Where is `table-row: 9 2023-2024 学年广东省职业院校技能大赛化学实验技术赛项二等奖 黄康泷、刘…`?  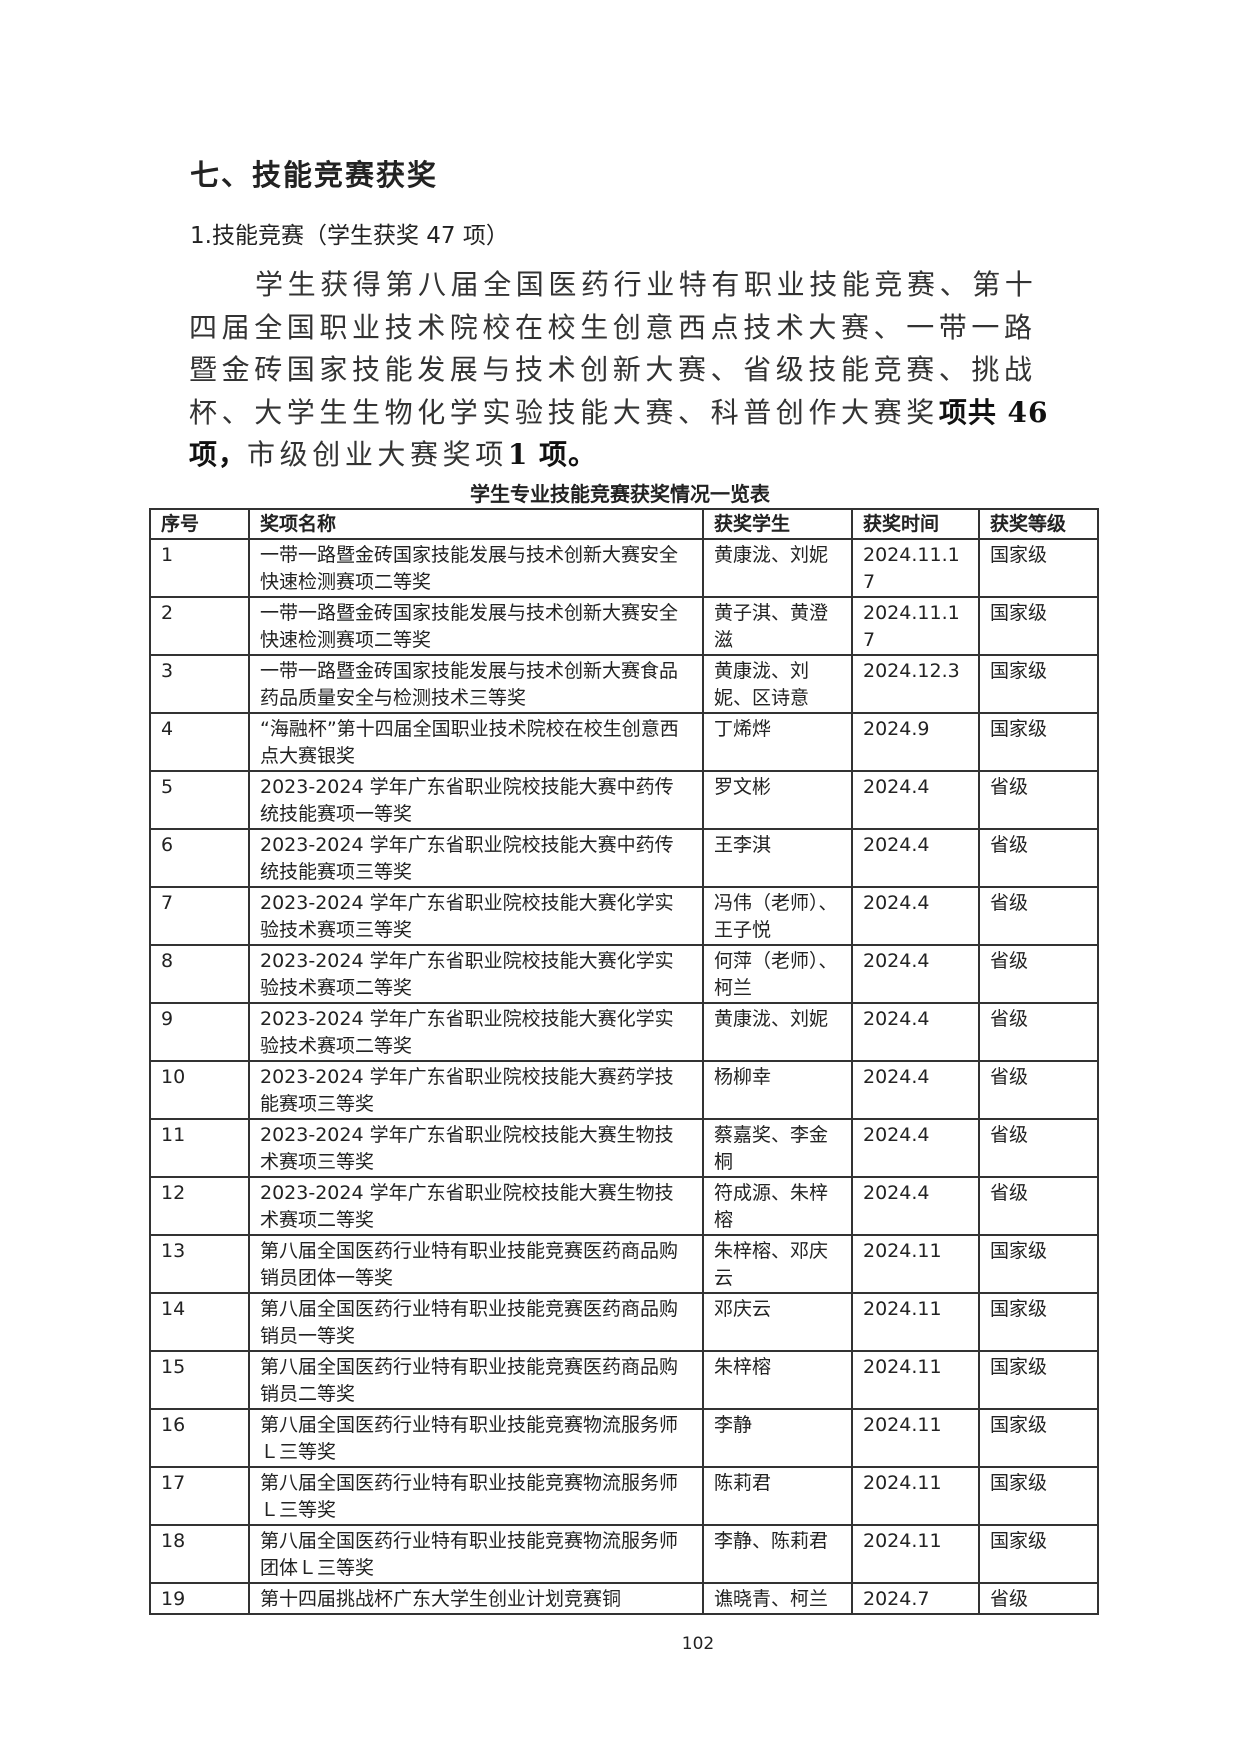 table-row: 9 2023-2024 学年广东省职业院校技能大赛化学实验技术赛项二等奖 黄康泷、刘… is located at coordinates (624, 1032).